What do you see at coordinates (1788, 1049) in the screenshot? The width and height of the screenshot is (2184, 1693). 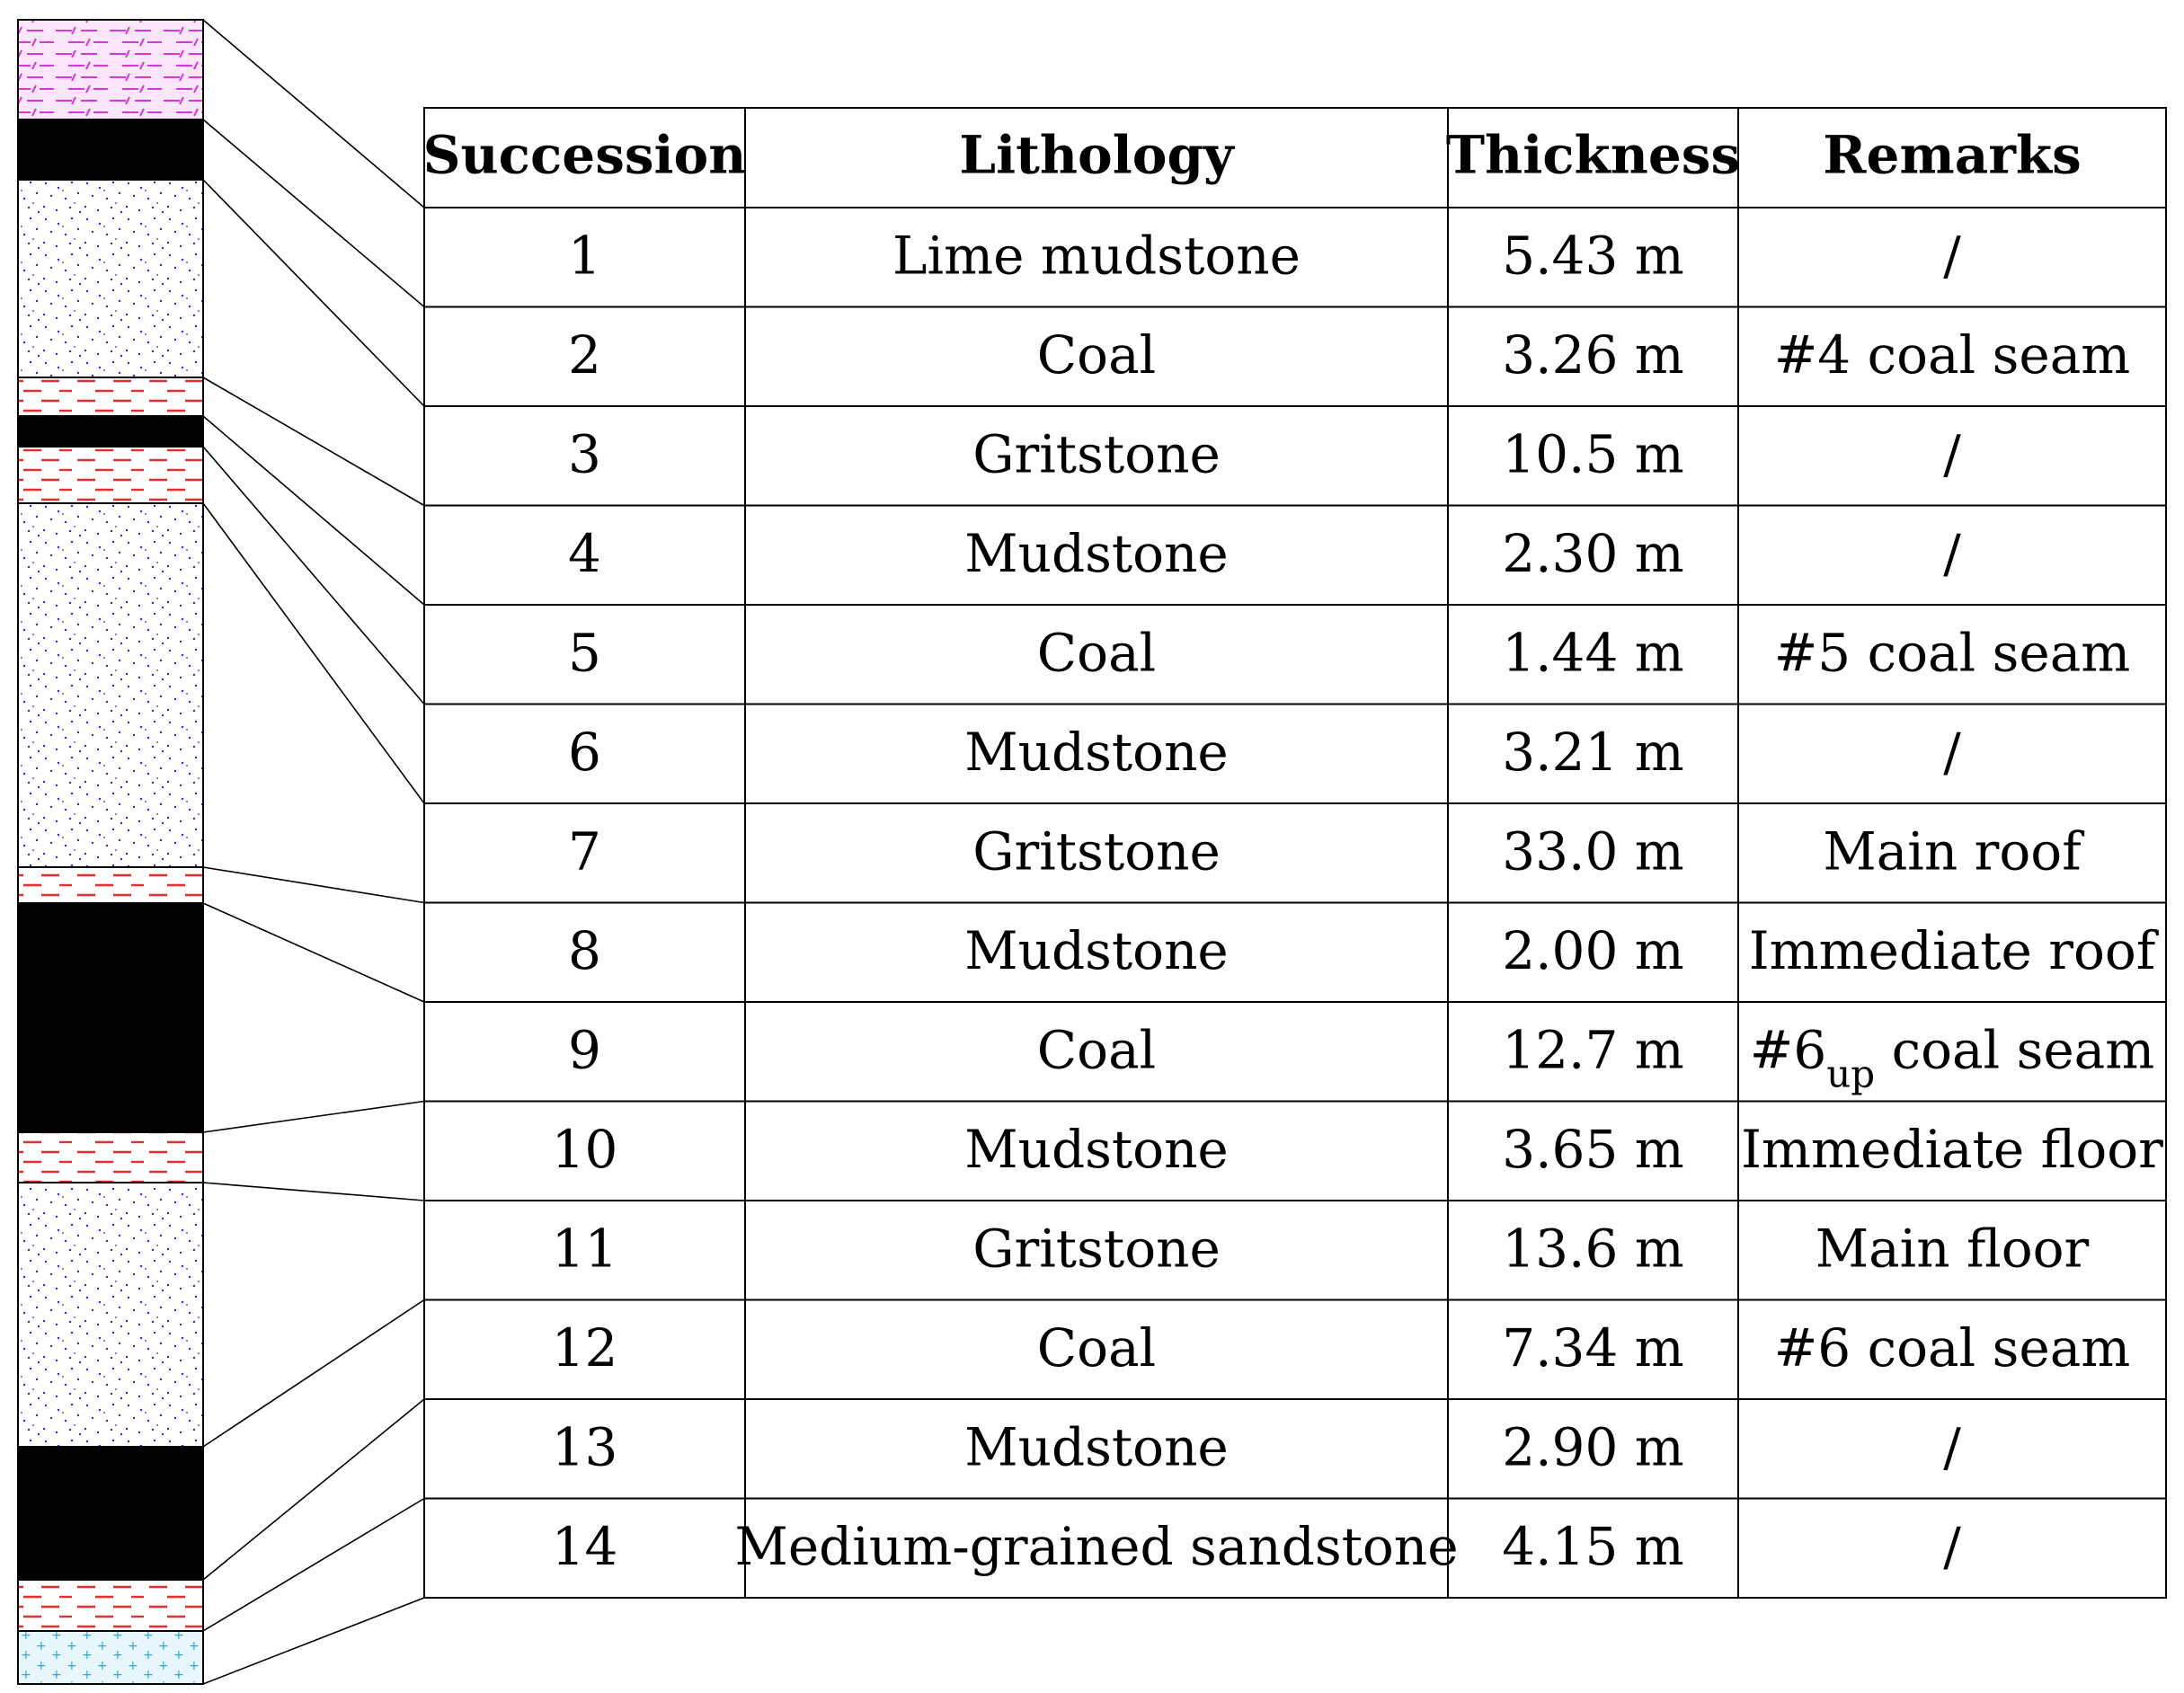 I see `remarks-prefix: #6` at bounding box center [1788, 1049].